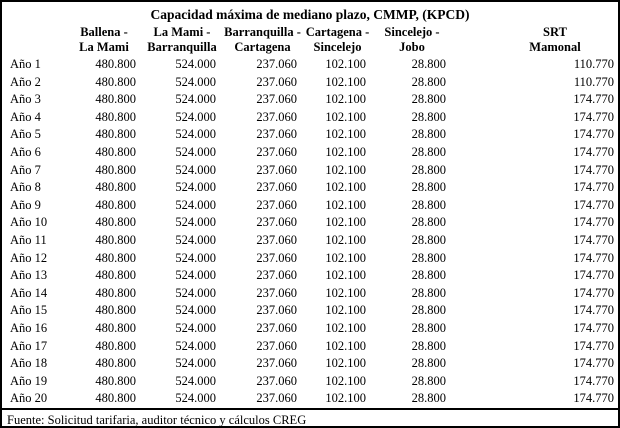 This screenshot has height=428, width=620. I want to click on column-header-srt-mamonal: SRT Mamonal, so click(535, 39).